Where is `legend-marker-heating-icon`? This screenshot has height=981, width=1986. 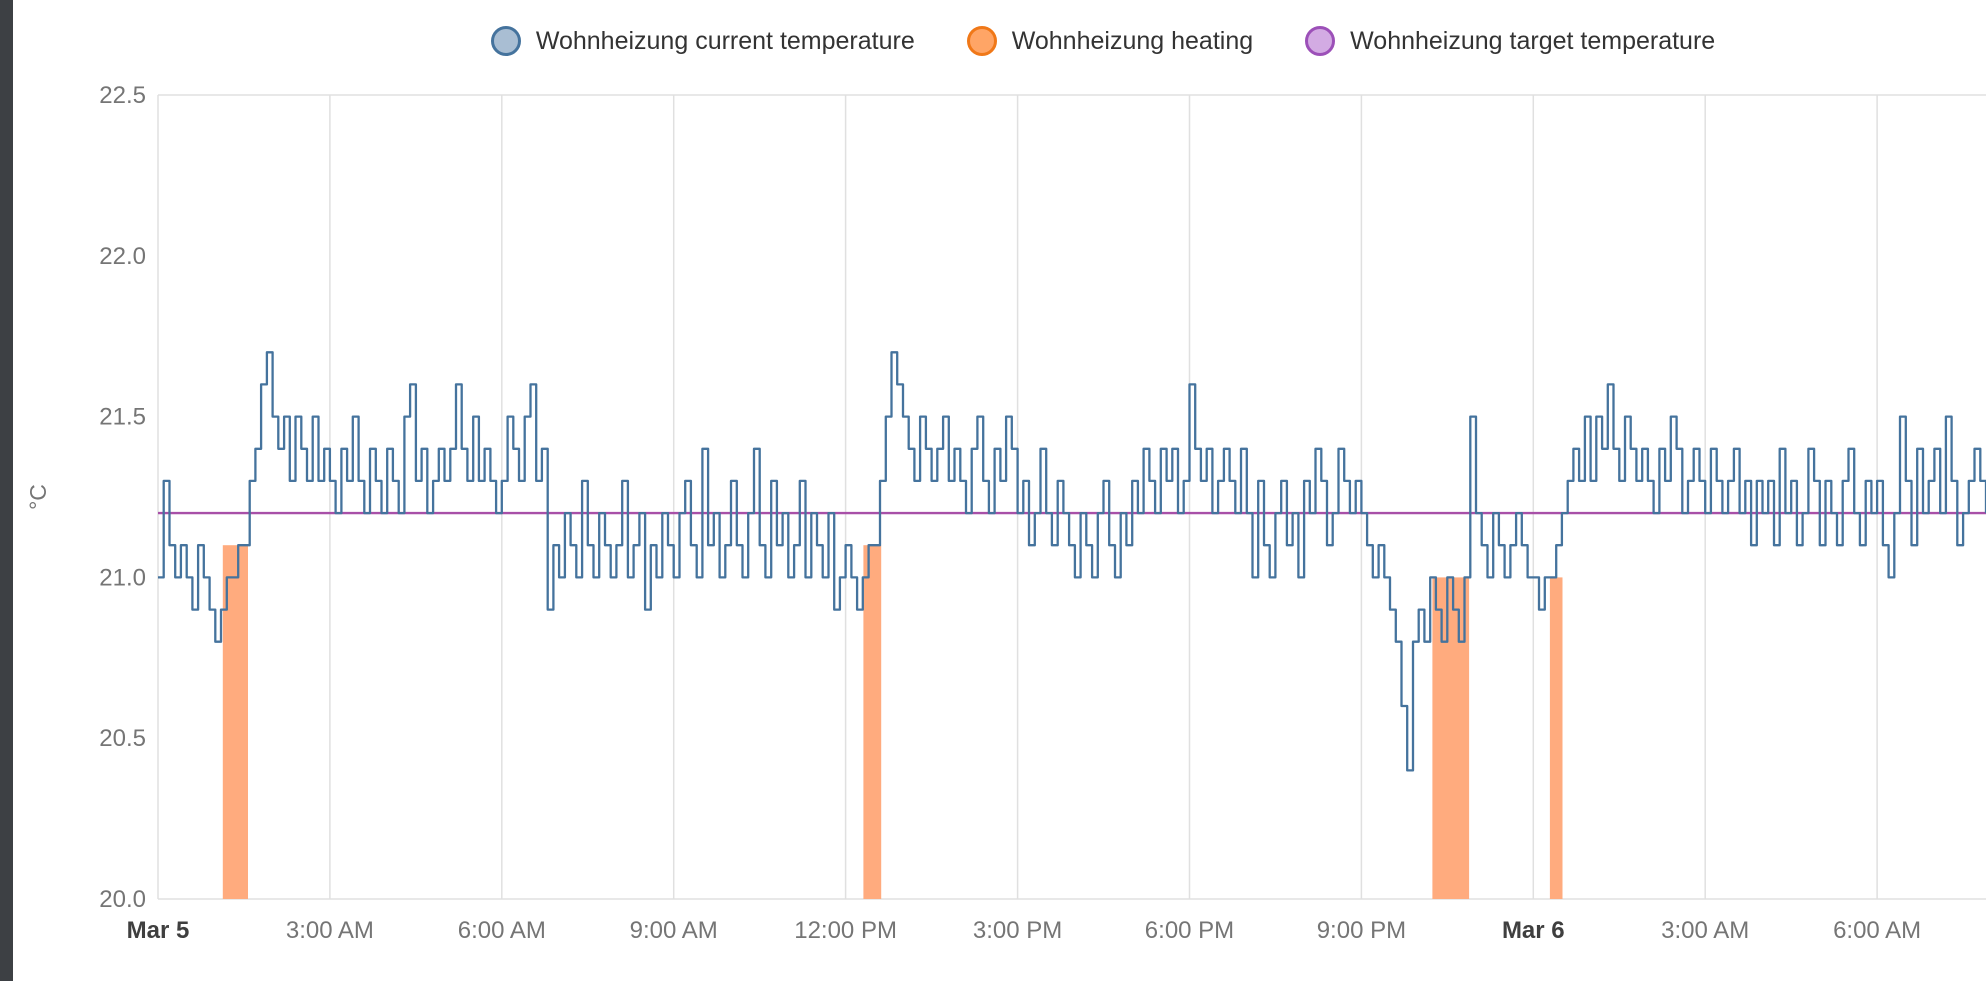
legend-marker-heating-icon is located at coordinates (981, 41).